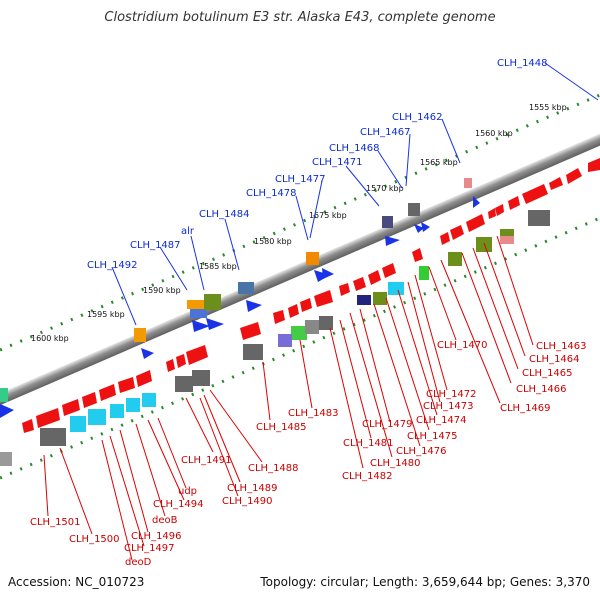  What do you see at coordinates (328, 215) in the screenshot?
I see `scale-label: 1575 kbp` at bounding box center [328, 215].